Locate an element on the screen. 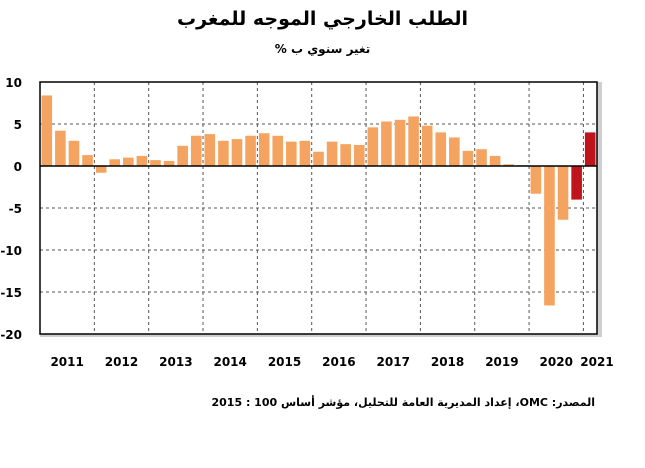 This screenshot has width=645, height=468. chart-title: الطلب الخارجي الموجه للمغرب is located at coordinates (322, 19).